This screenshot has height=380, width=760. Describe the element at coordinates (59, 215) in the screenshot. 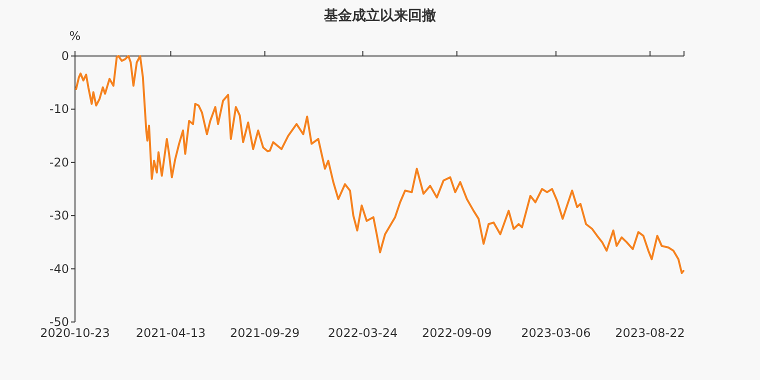

I see `y-tick-label: -30` at that location.